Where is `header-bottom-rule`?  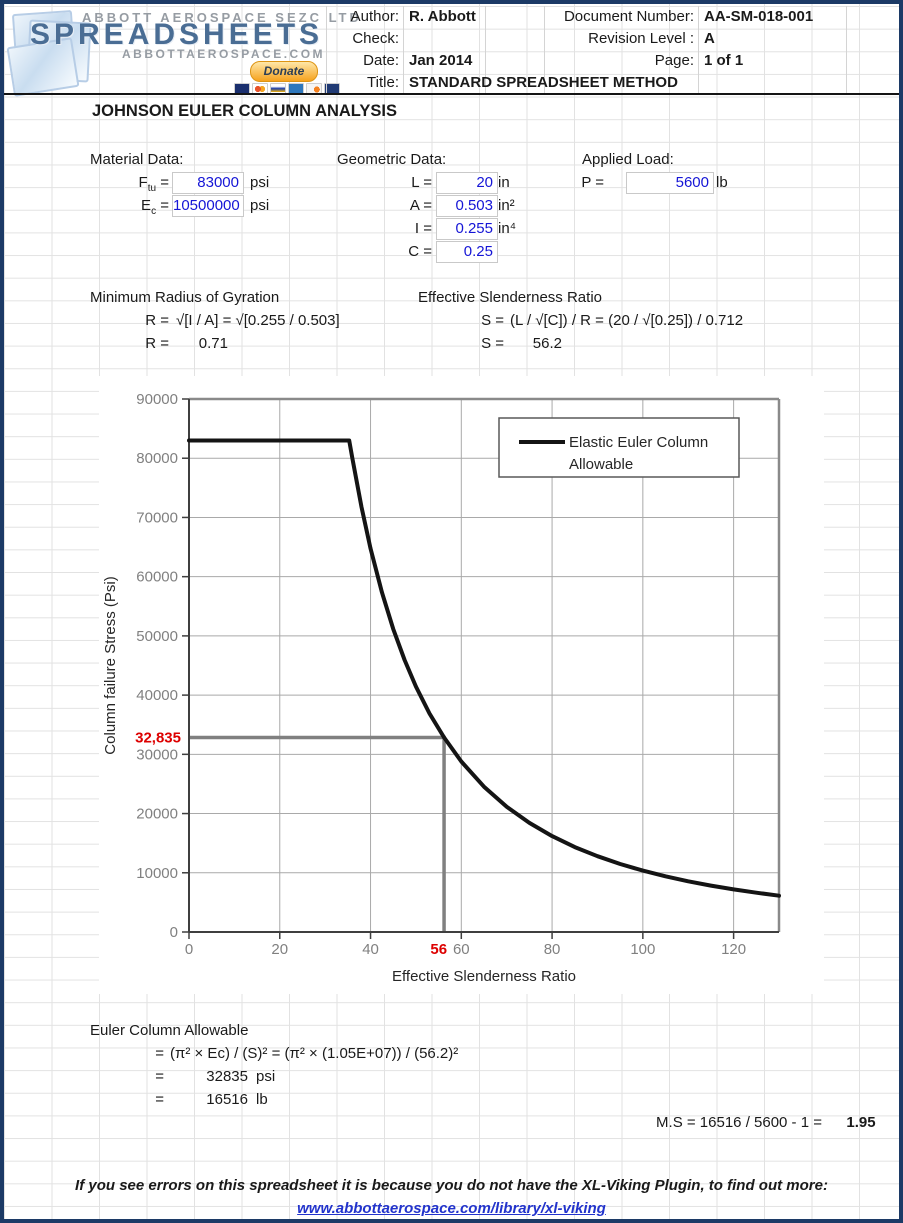
header-bottom-rule is located at coordinates (451, 94).